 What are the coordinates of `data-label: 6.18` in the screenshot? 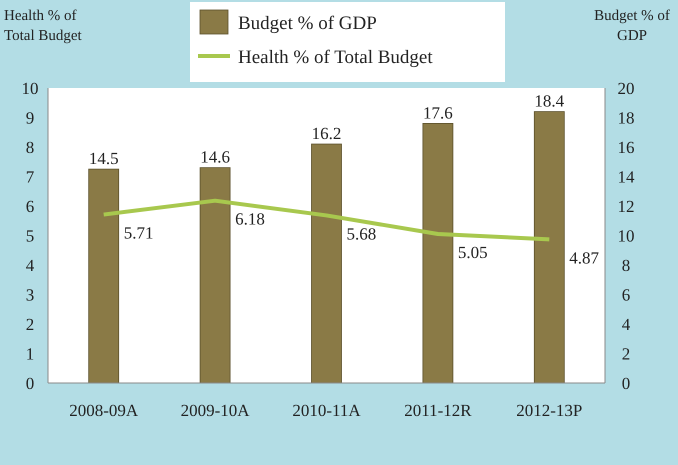 It's located at (250, 219).